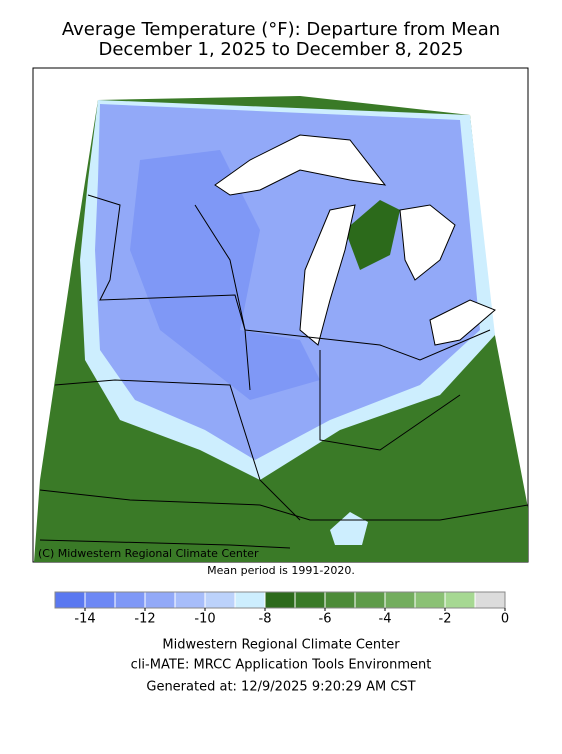  I want to click on lake-michigan, so click(327, 275).